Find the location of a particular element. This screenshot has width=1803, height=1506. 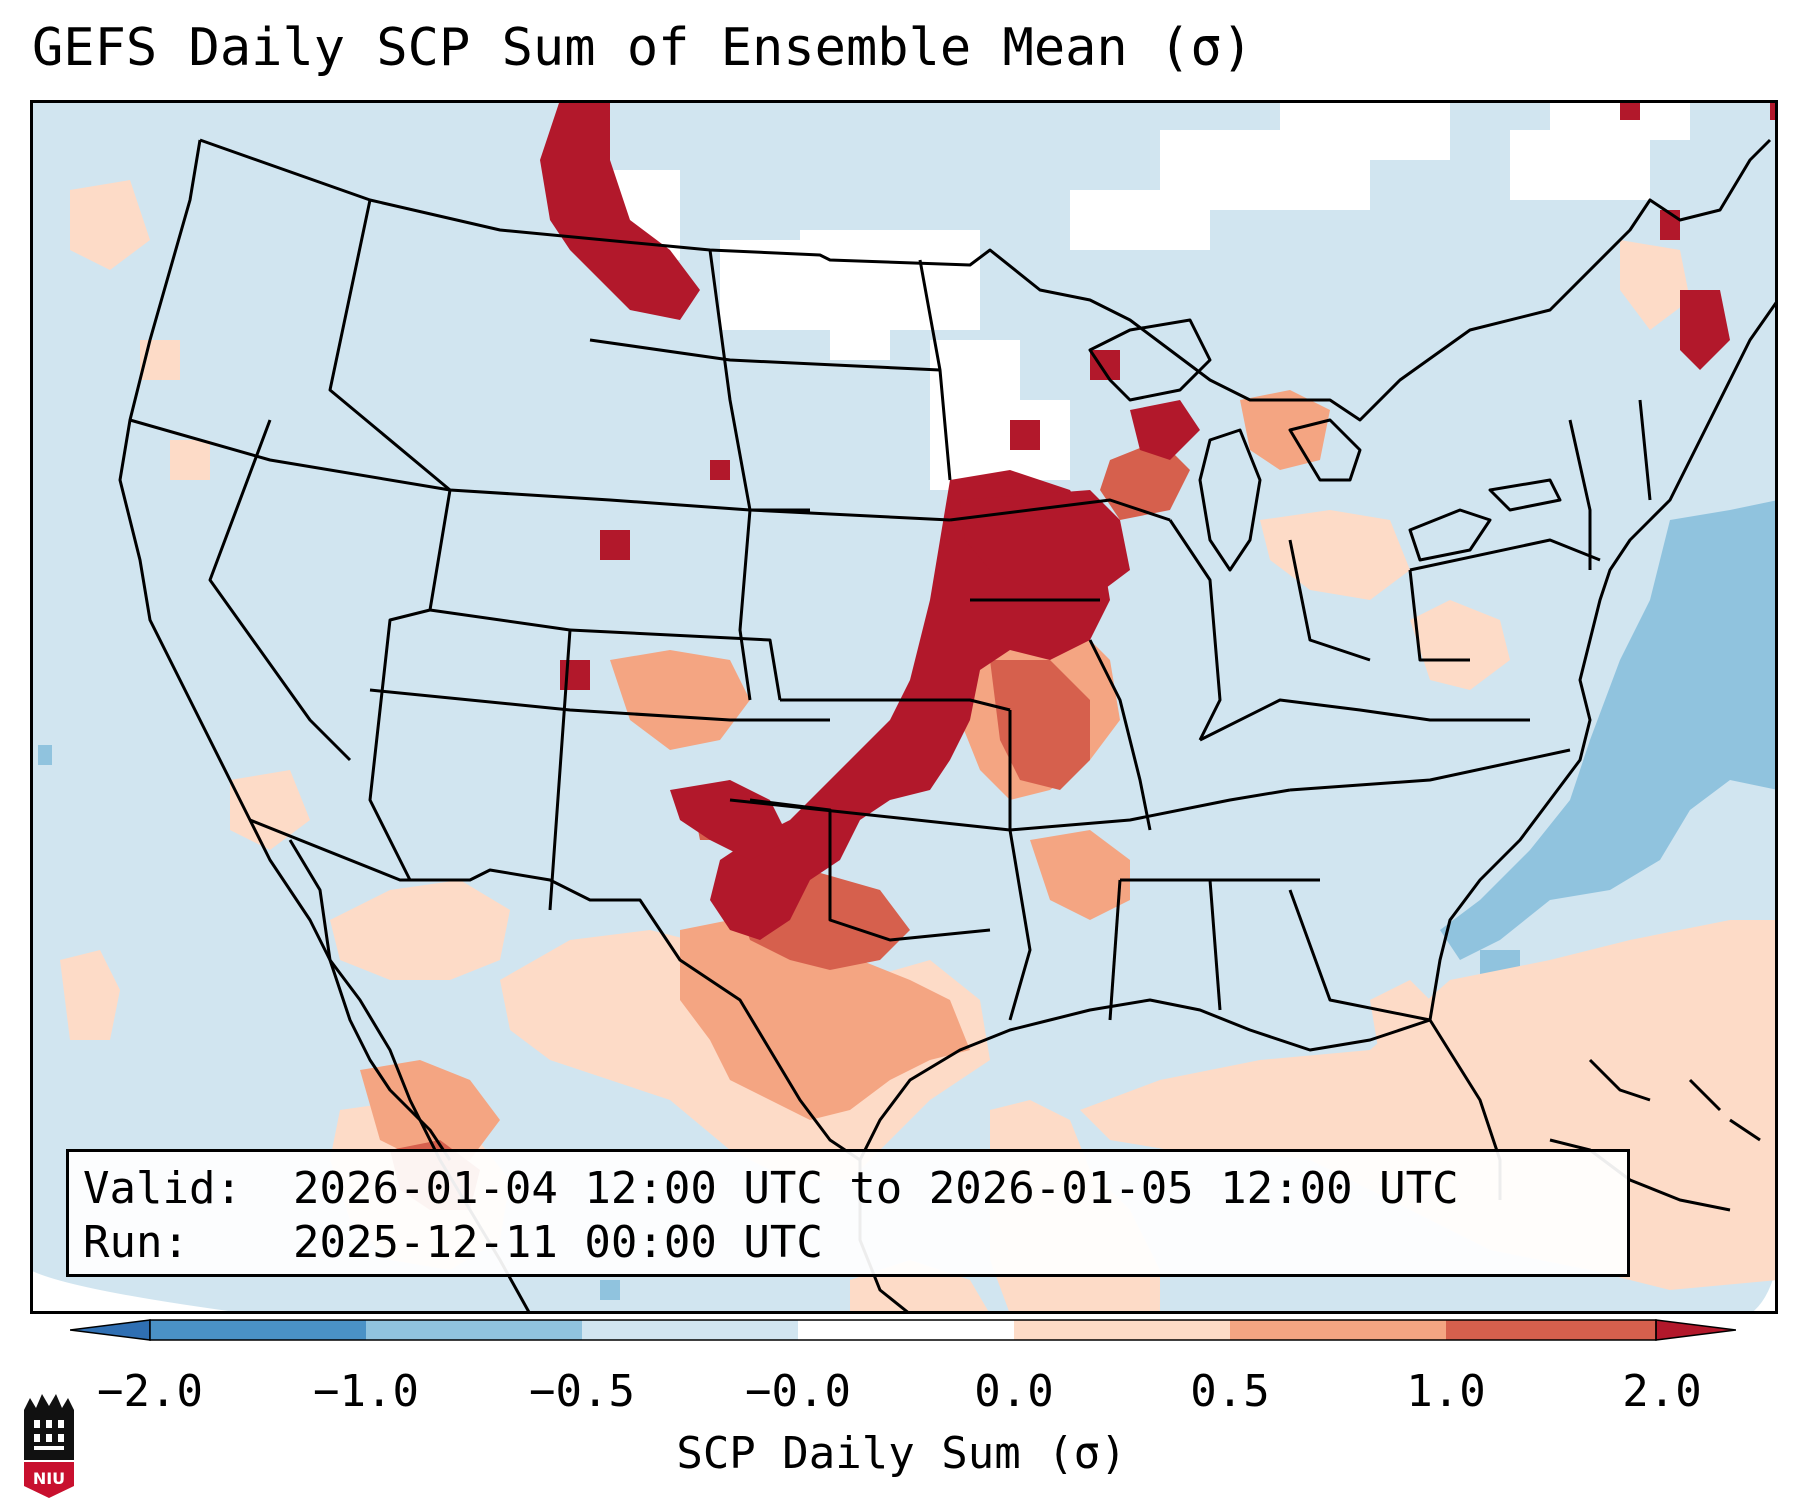

colorbar-tick-label: 2.0 is located at coordinates (1662, 1391).